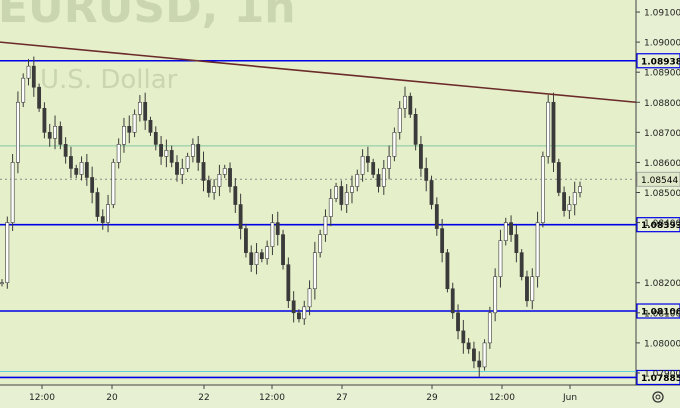 This screenshot has width=680, height=408. What do you see at coordinates (318, 72) in the screenshot?
I see `trend-line` at bounding box center [318, 72].